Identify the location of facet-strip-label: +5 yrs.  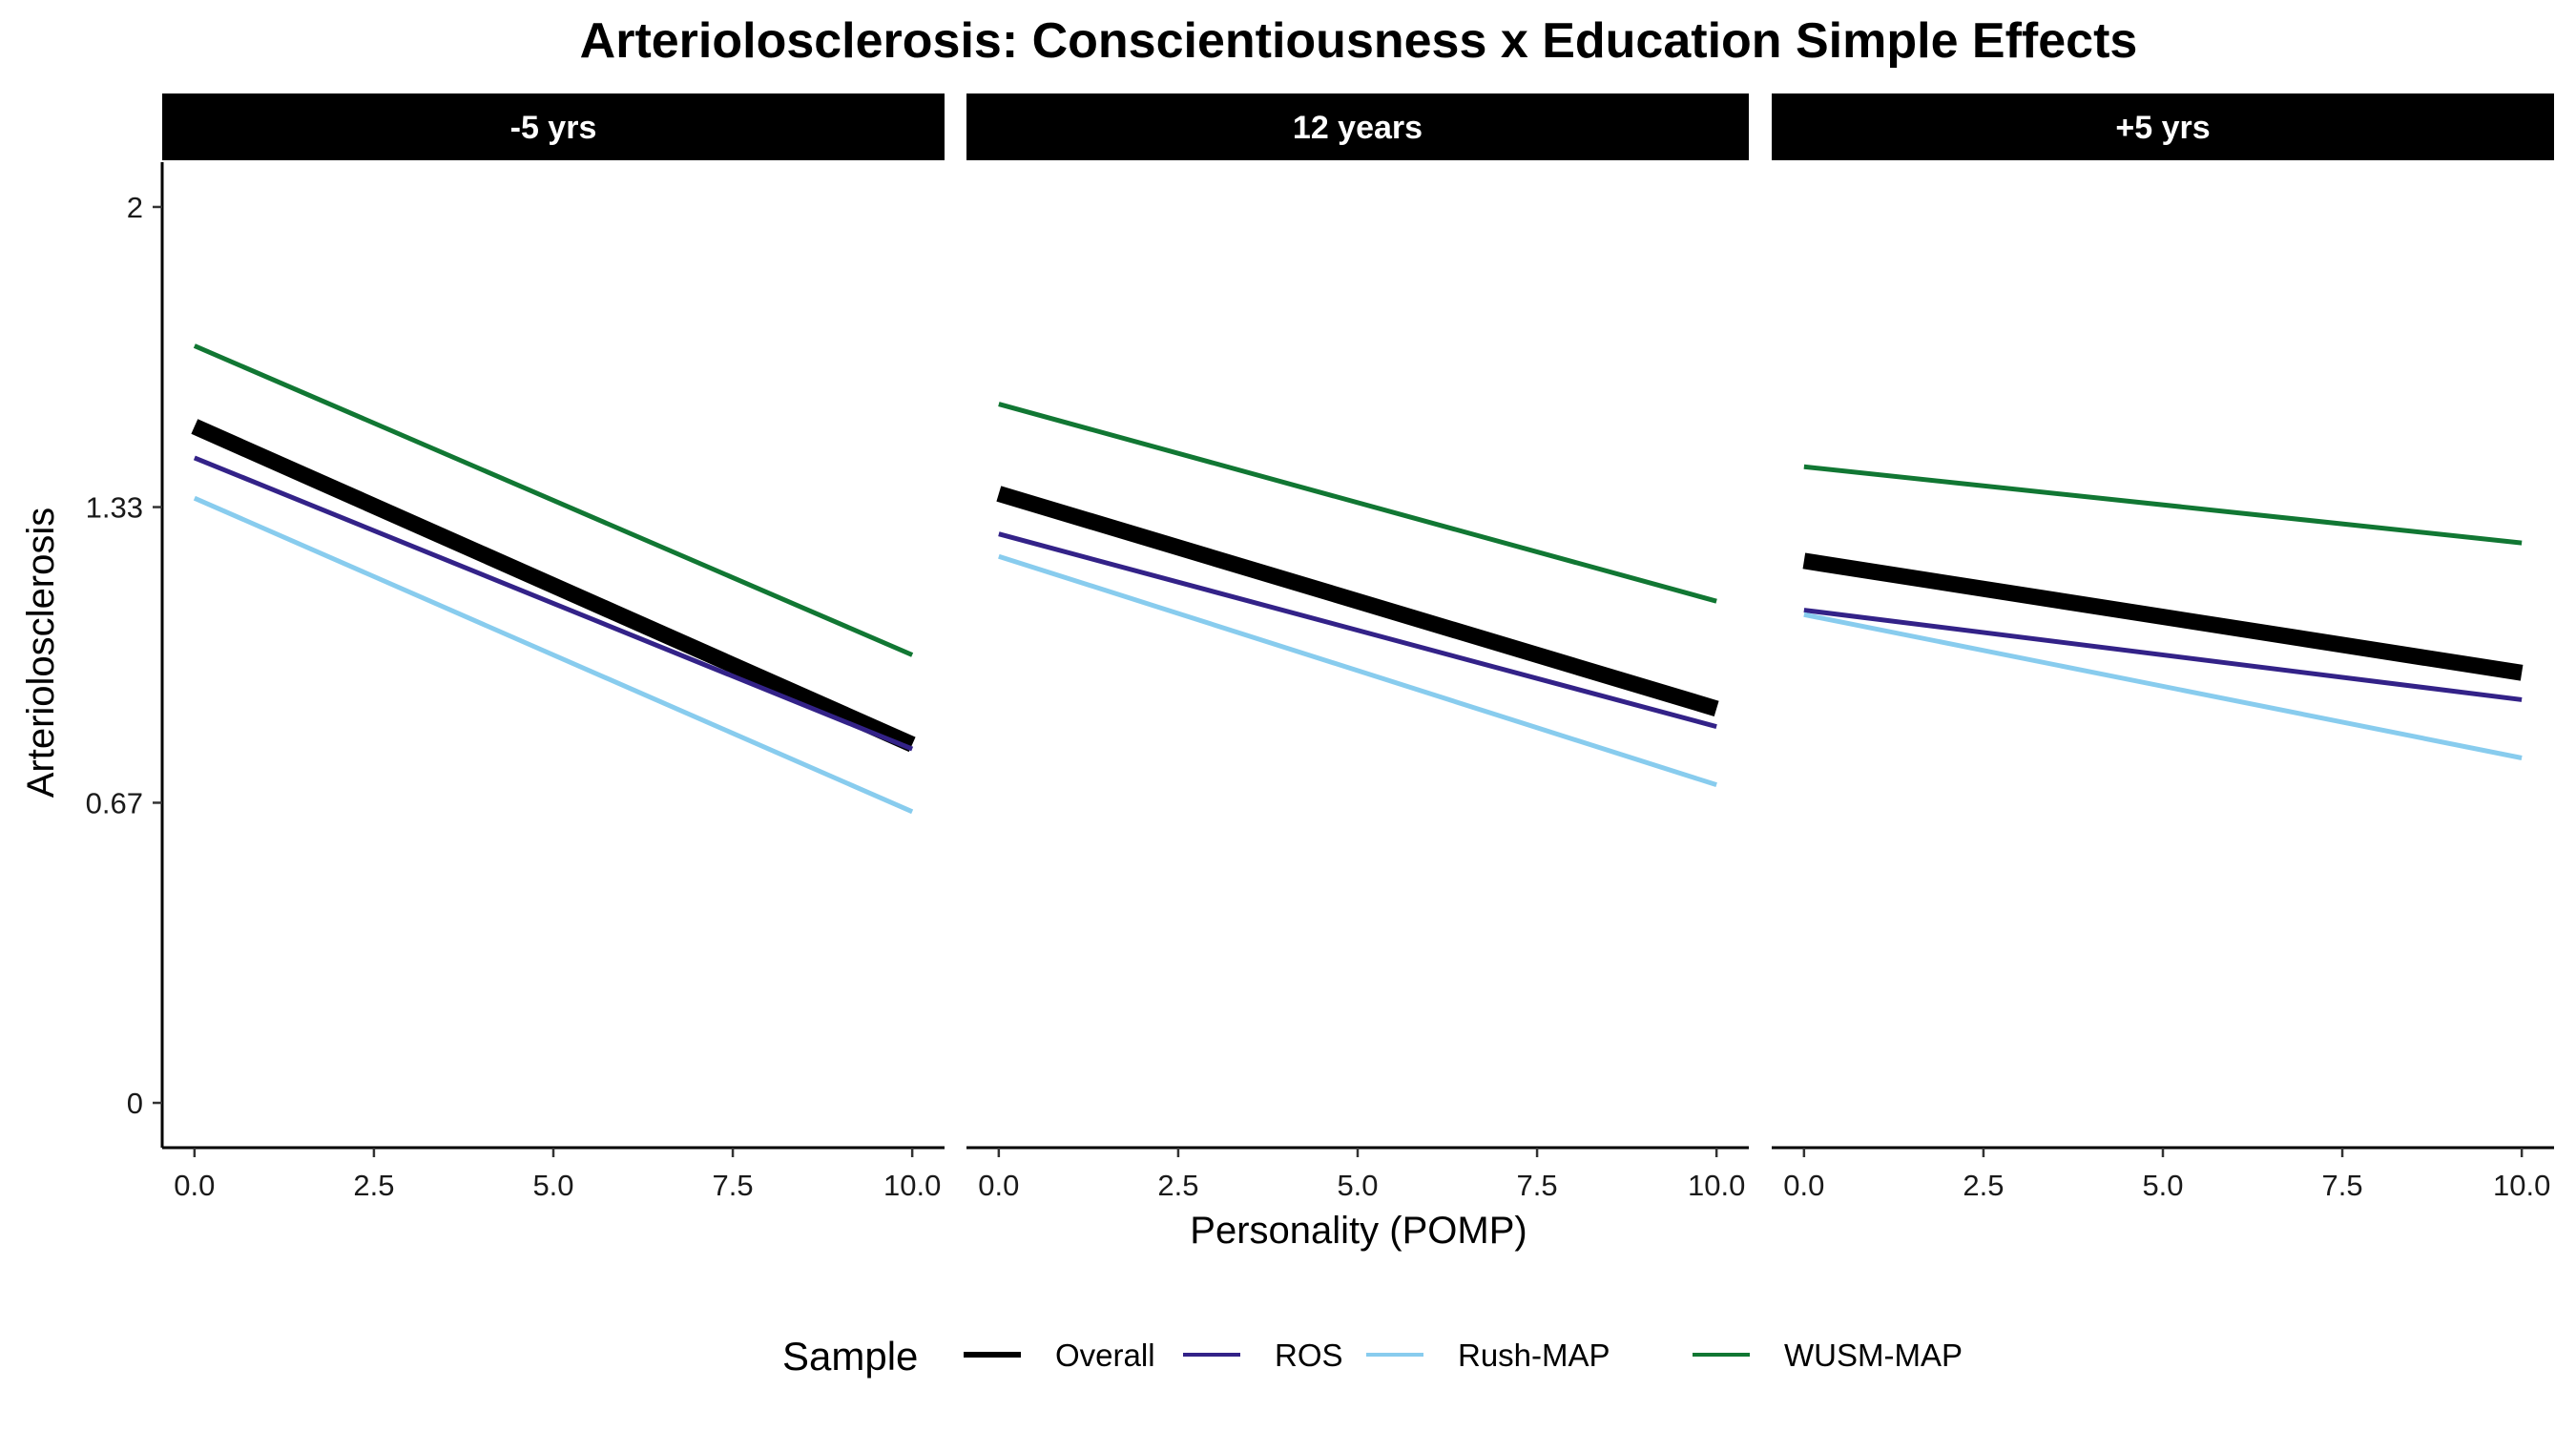
(2162, 128).